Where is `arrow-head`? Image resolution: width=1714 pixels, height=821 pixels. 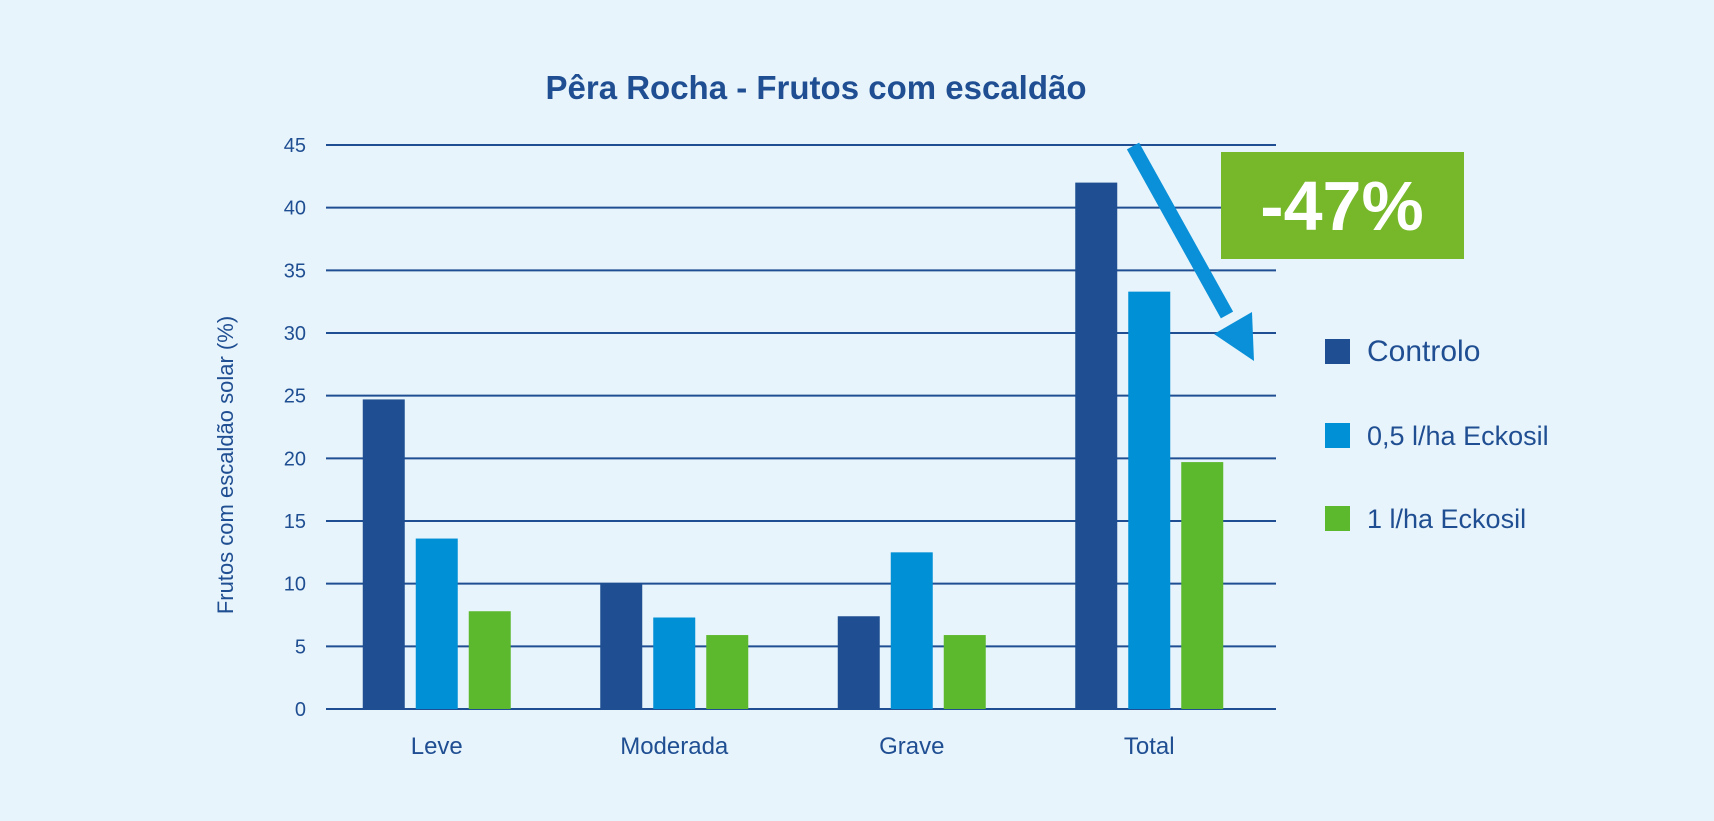 arrow-head is located at coordinates (1234, 336).